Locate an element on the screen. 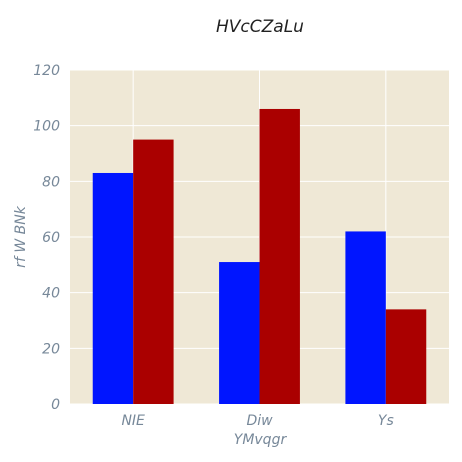 The width and height of the screenshot is (462, 462). bar-series2-Diw is located at coordinates (279, 256).